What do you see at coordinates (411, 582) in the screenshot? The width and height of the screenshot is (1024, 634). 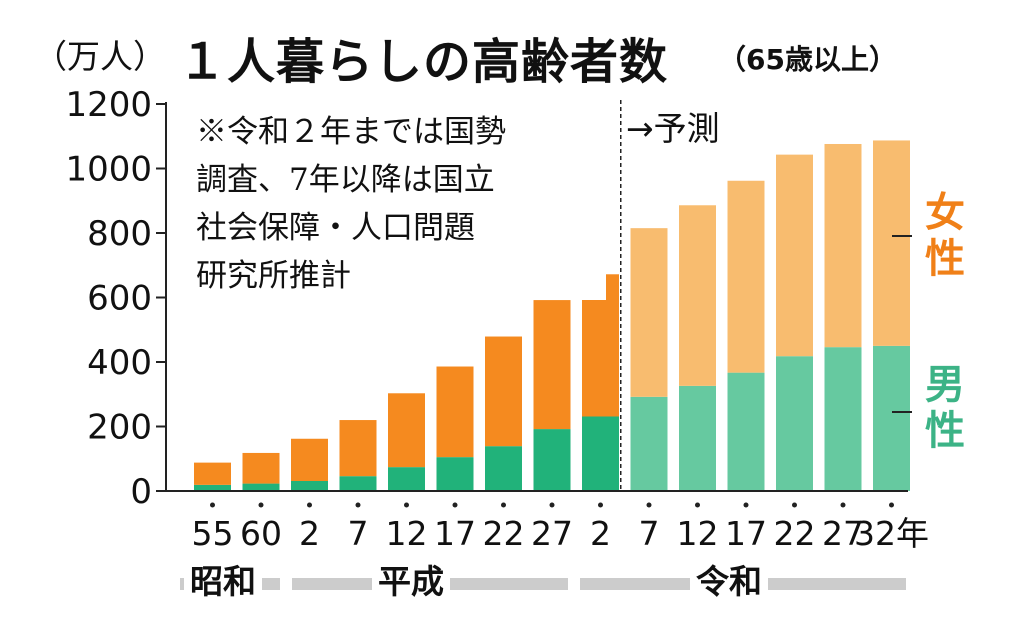 I see `era-label-heisei: 平成` at bounding box center [411, 582].